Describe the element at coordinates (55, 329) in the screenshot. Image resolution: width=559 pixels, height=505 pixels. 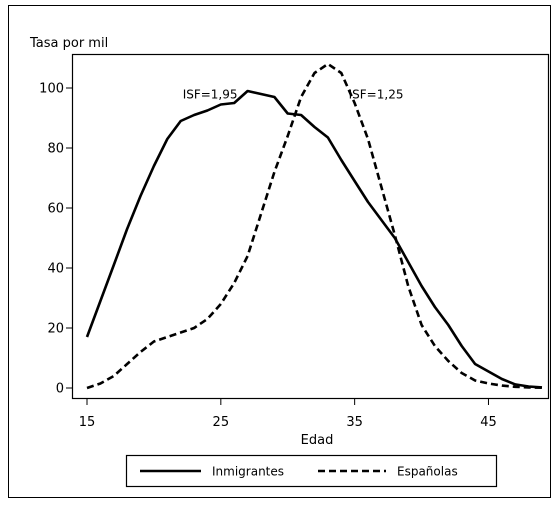
I see `y-tick-label: 20` at that location.